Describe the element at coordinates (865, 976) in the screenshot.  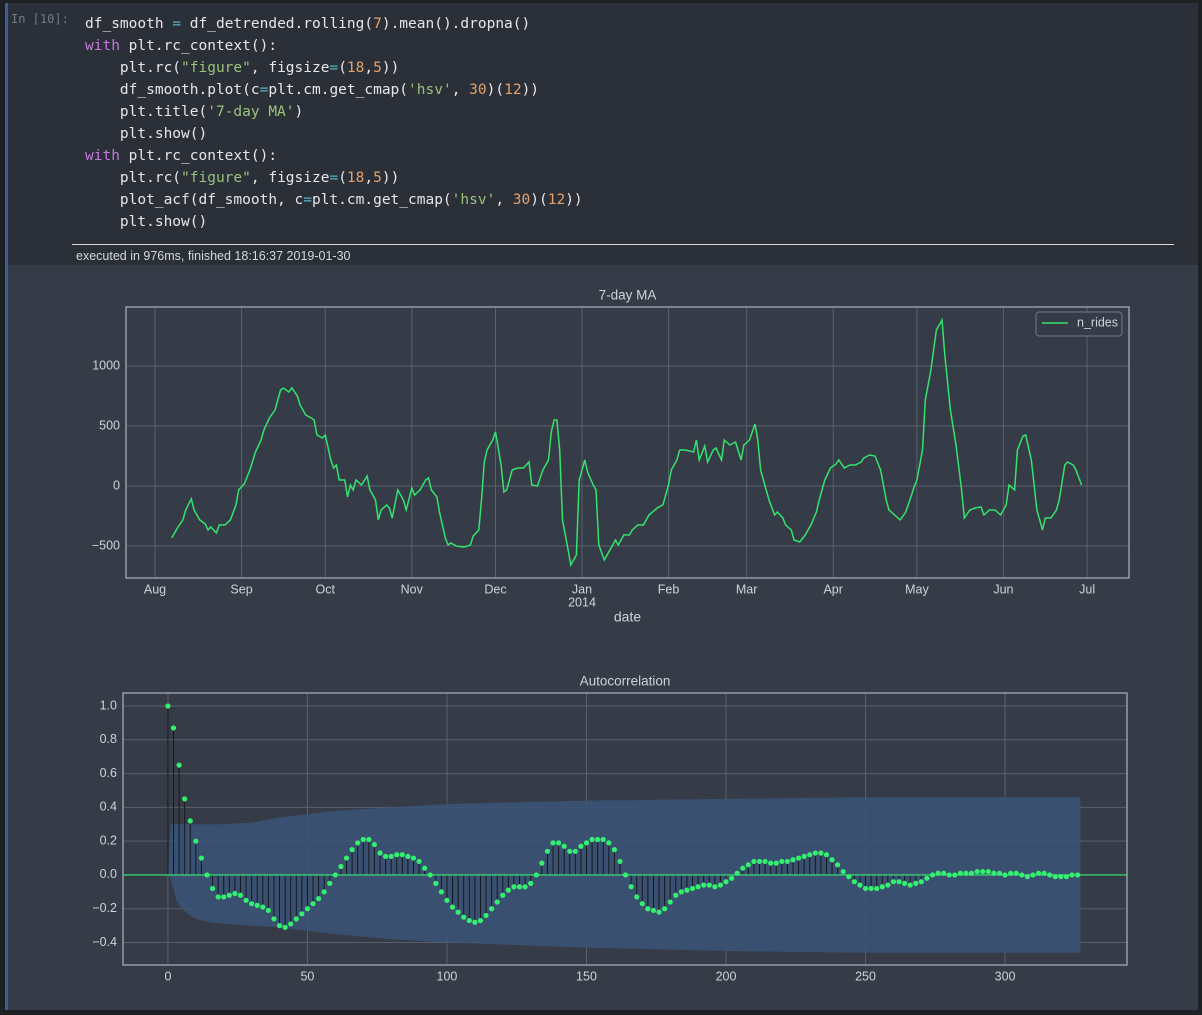
I see `x-tick-label: 250` at that location.